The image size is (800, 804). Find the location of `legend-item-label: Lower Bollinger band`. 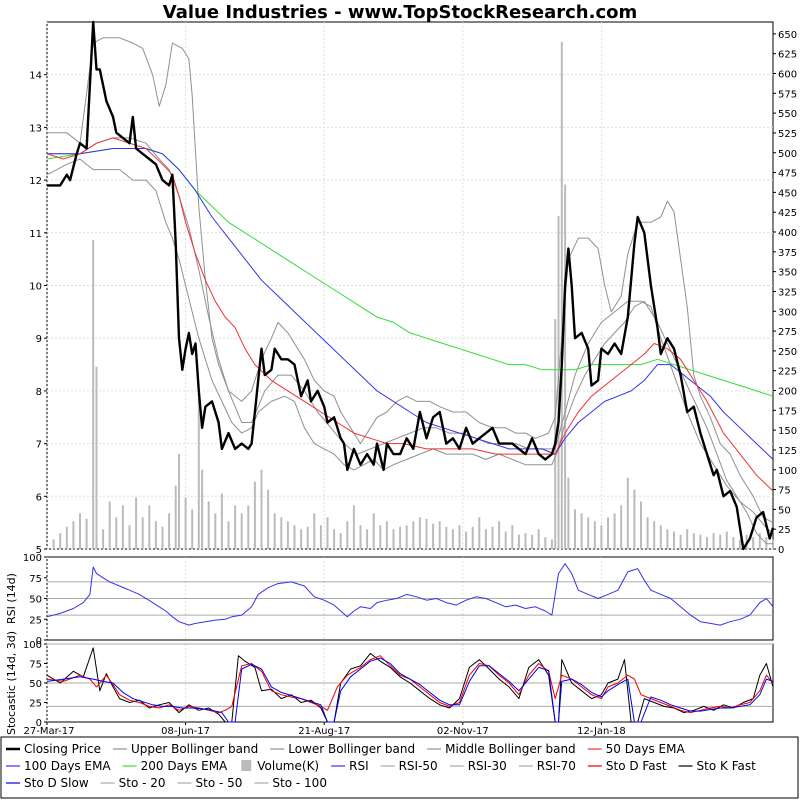

legend-item-label: Lower Bollinger band is located at coordinates (351, 749).